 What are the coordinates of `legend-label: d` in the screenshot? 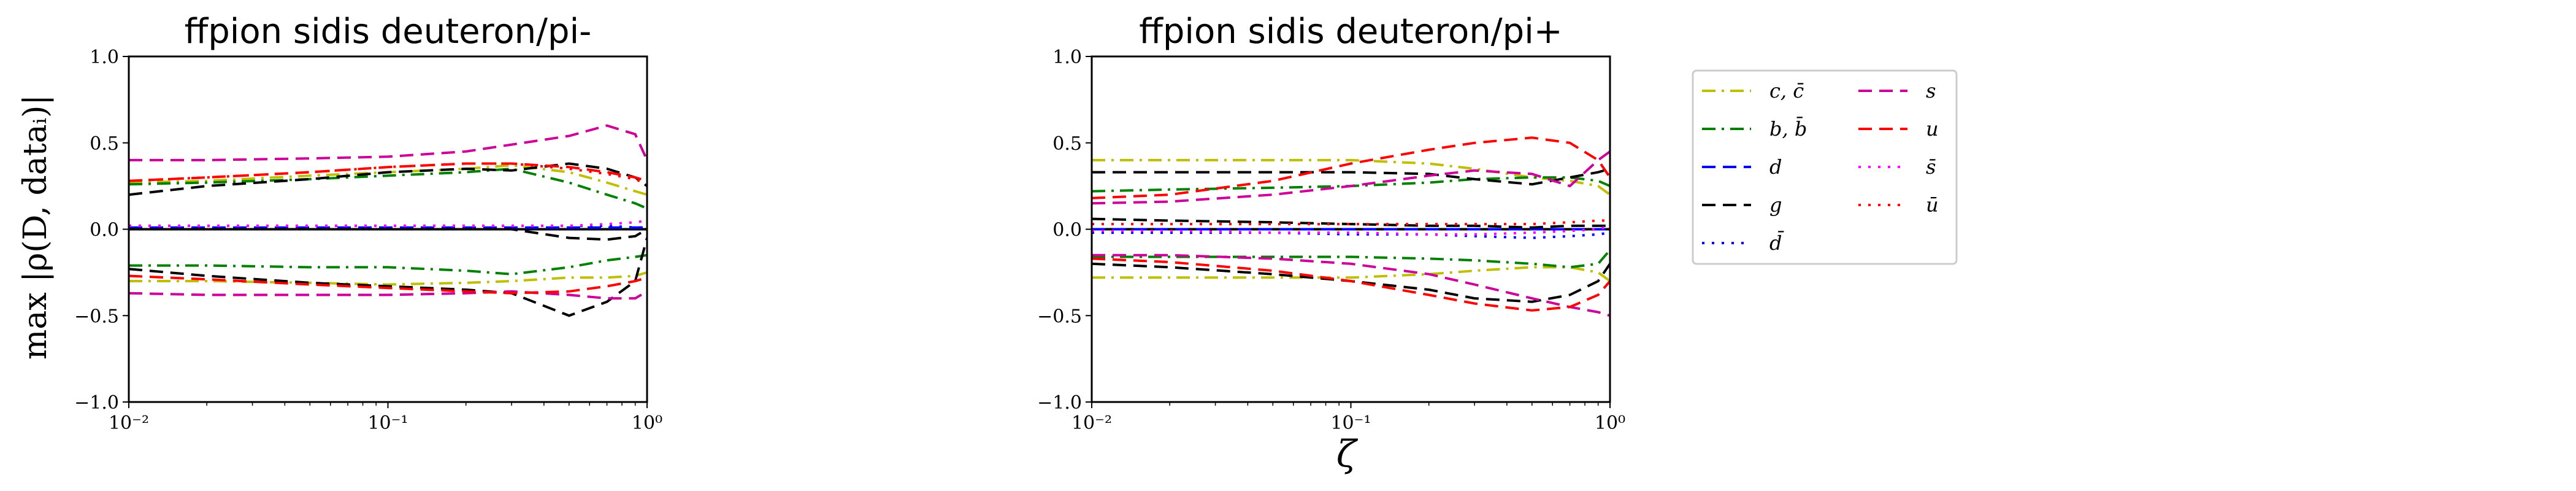 It's located at (1775, 167).